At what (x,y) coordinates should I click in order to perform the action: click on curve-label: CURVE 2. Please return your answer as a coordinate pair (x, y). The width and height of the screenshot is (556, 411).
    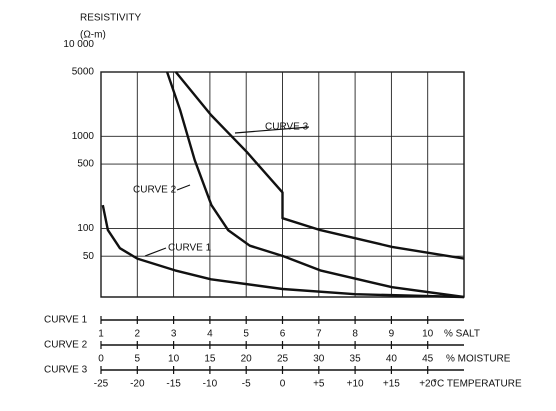
    Looking at the image, I should click on (155, 190).